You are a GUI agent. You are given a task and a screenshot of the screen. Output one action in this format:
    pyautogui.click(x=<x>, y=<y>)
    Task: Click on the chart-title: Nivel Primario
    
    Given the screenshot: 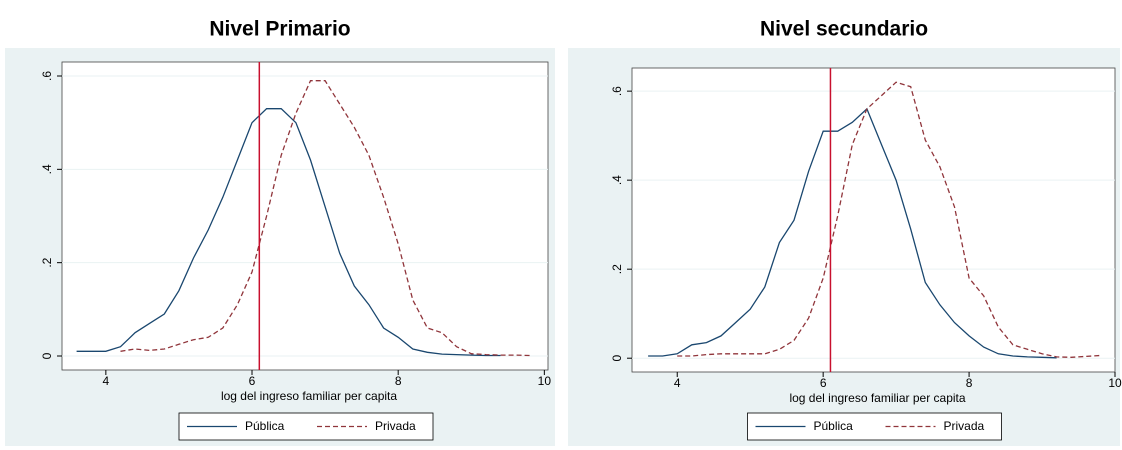 What is the action you would take?
    pyautogui.click(x=279, y=29)
    